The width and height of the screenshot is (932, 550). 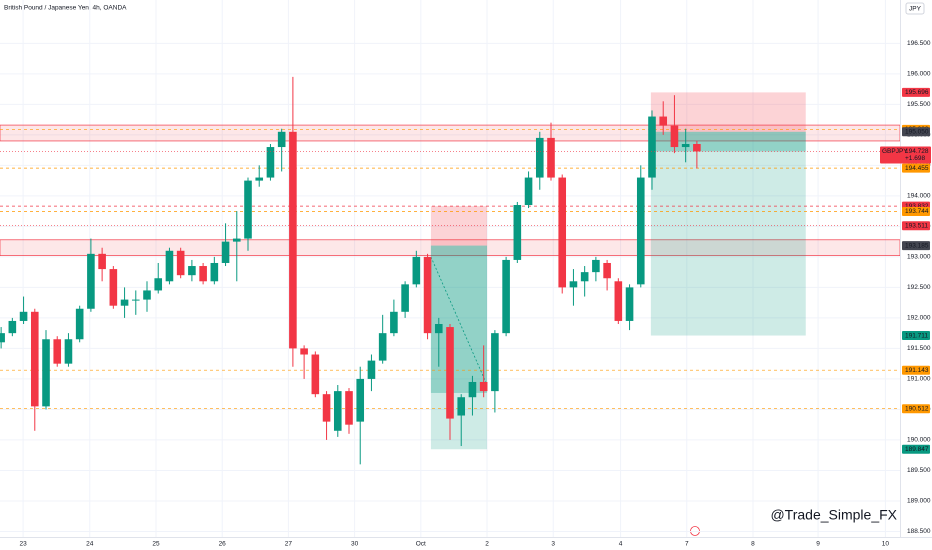 I want to click on y-tick-label: 189.000, so click(x=919, y=501).